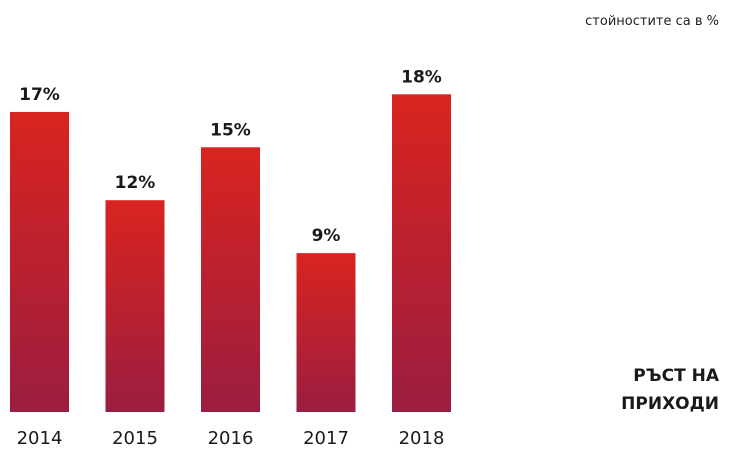  Describe the element at coordinates (230, 130) in the screenshot. I see `data-label-2016: 15%` at that location.